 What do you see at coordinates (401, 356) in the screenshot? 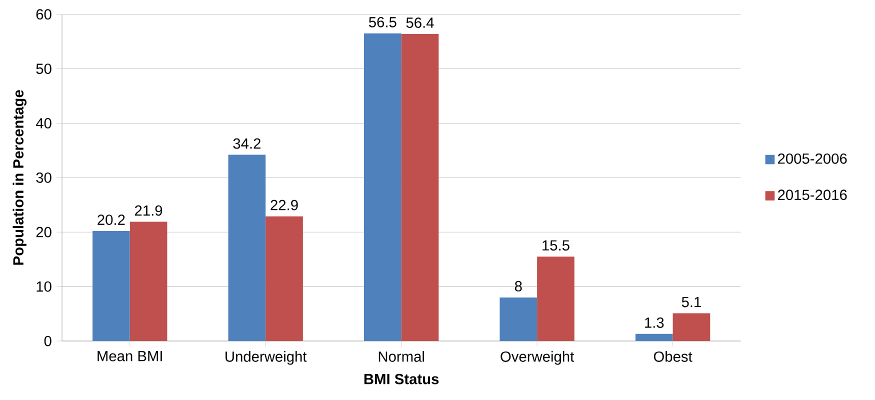
I see `x-tick-label: Normal` at bounding box center [401, 356].